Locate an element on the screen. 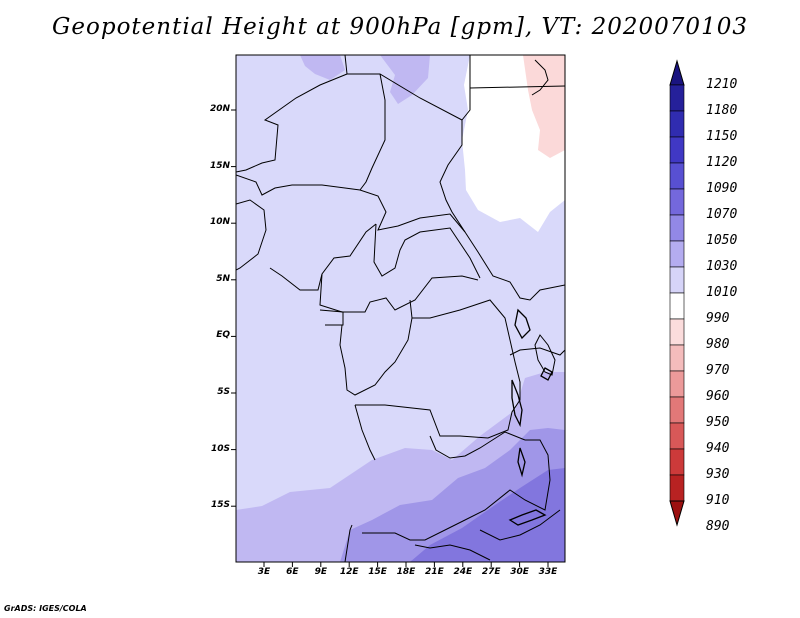 Image resolution: width=800 pixels, height=618 pixels. colorbar-label: 1090 is located at coordinates (722, 188).